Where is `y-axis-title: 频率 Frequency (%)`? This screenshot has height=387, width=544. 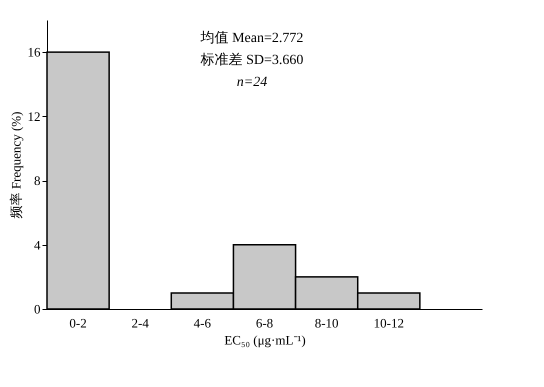 y-axis-title: 频率 Frequency (%) is located at coordinates (16, 165).